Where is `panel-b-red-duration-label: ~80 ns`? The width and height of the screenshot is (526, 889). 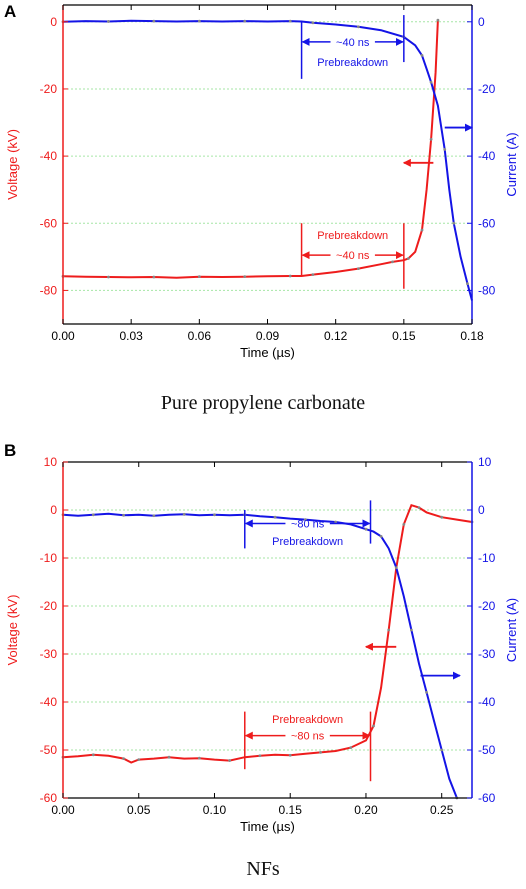
panel-b-red-duration-label: ~80 ns is located at coordinates (308, 737).